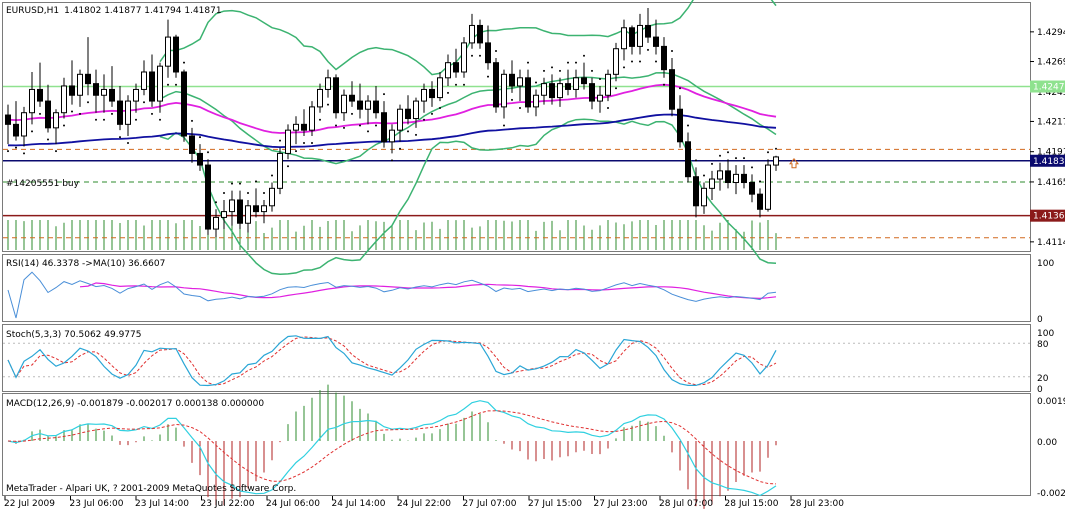 The height and width of the screenshot is (513, 1065). Describe the element at coordinates (1040, 390) in the screenshot. I see `stoch-tick-label: 0` at that location.